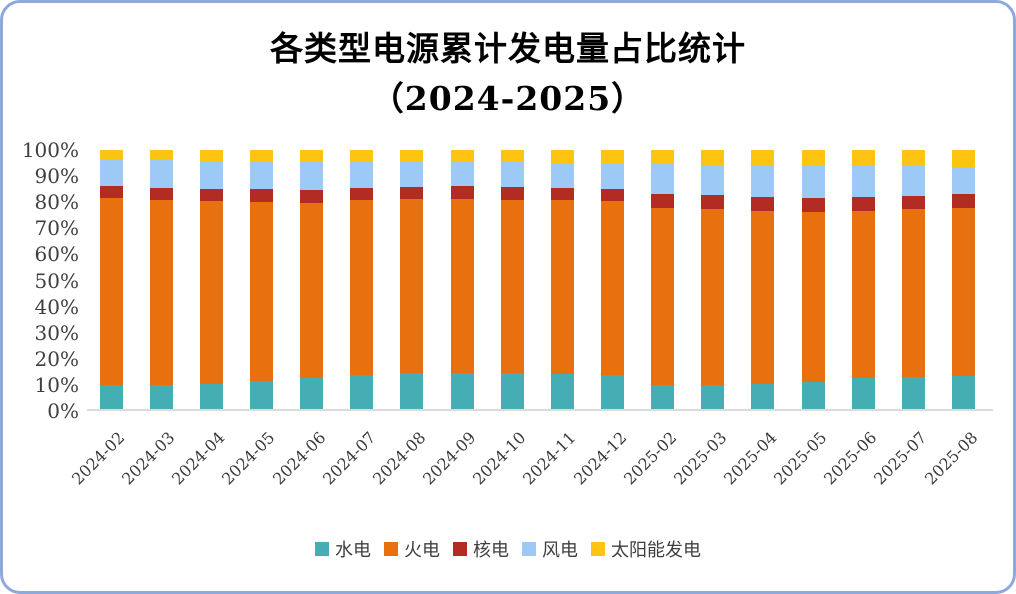 The image size is (1016, 594). What do you see at coordinates (650, 458) in the screenshot?
I see `x-axis-tick-label: 2025-02` at bounding box center [650, 458].